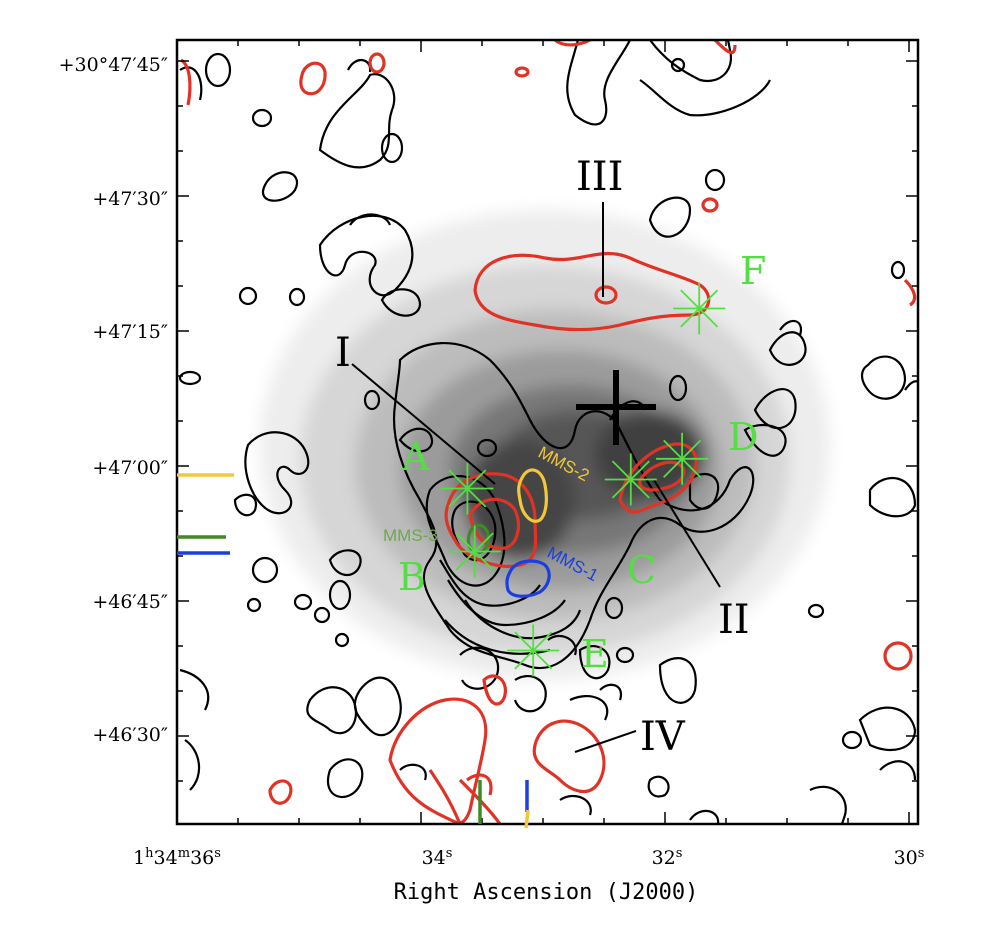 Image resolution: width=1004 pixels, height=936 pixels. What do you see at coordinates (583, 479) in the screenshot?
I see `green-source-markers` at bounding box center [583, 479].